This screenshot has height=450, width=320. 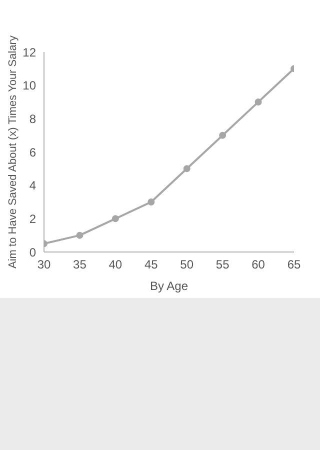 I want to click on x-tick-label: 40, so click(x=115, y=265).